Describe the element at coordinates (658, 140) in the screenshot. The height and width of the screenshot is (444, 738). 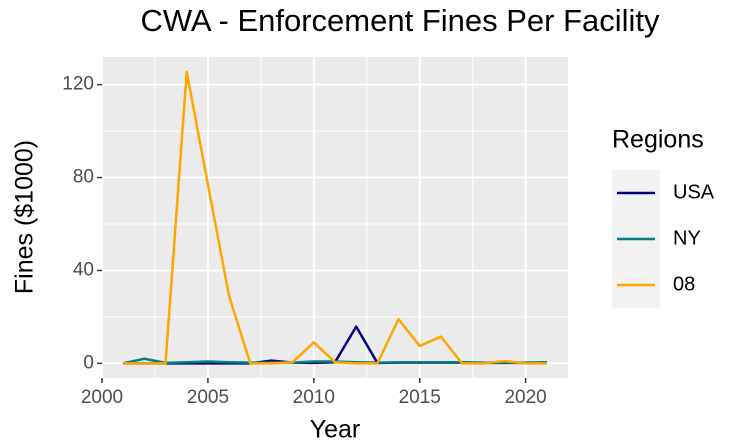
I see `legend-title: Regions` at that location.